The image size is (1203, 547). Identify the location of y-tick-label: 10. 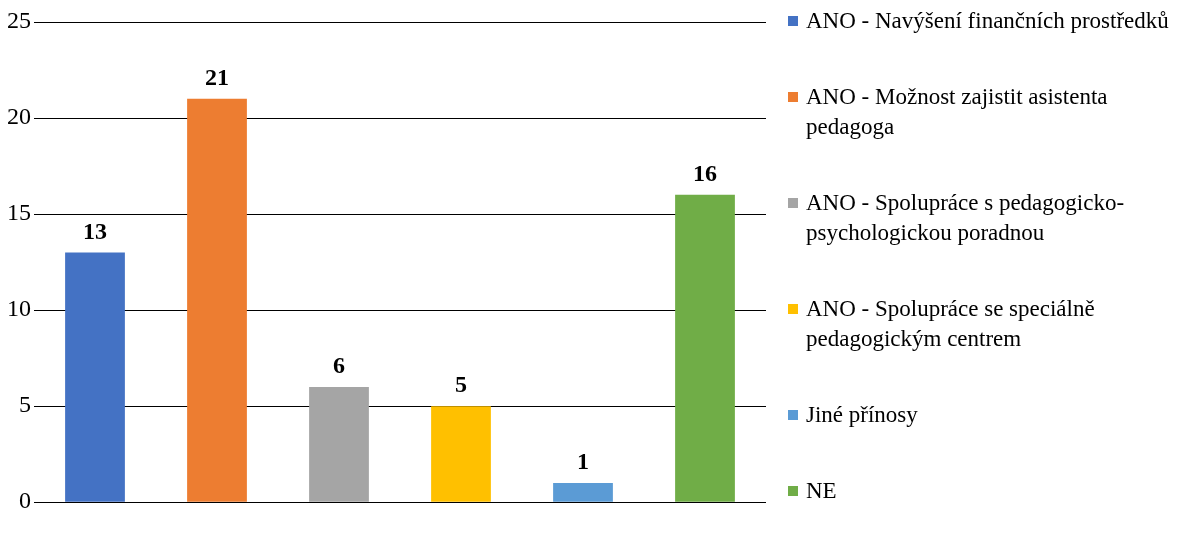
(19, 308).